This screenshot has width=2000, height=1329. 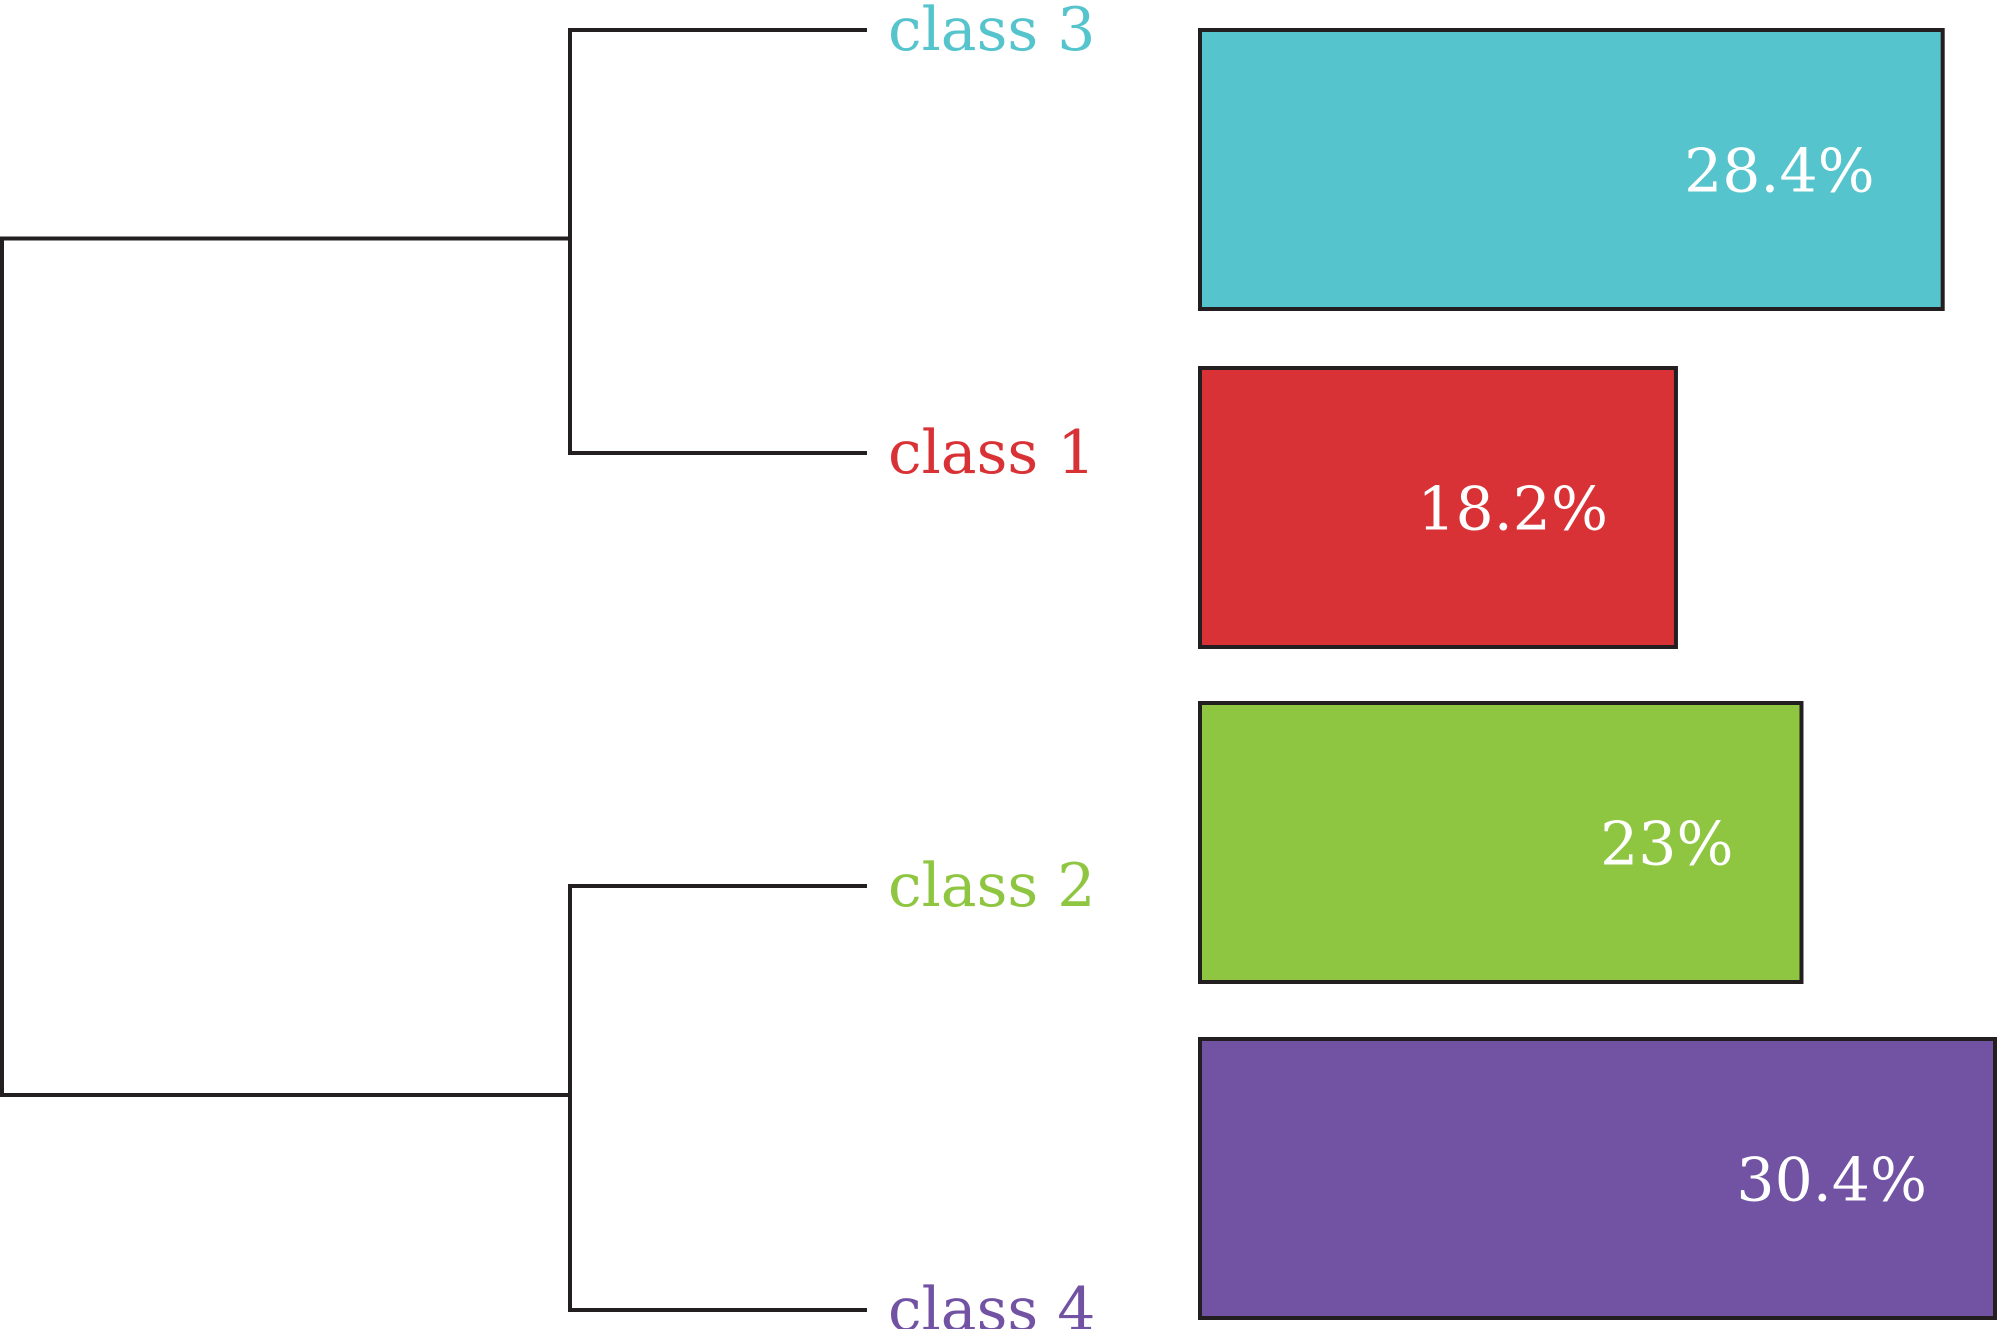 What do you see at coordinates (1666, 845) in the screenshot?
I see `bar-value-label-class-2: 23%` at bounding box center [1666, 845].